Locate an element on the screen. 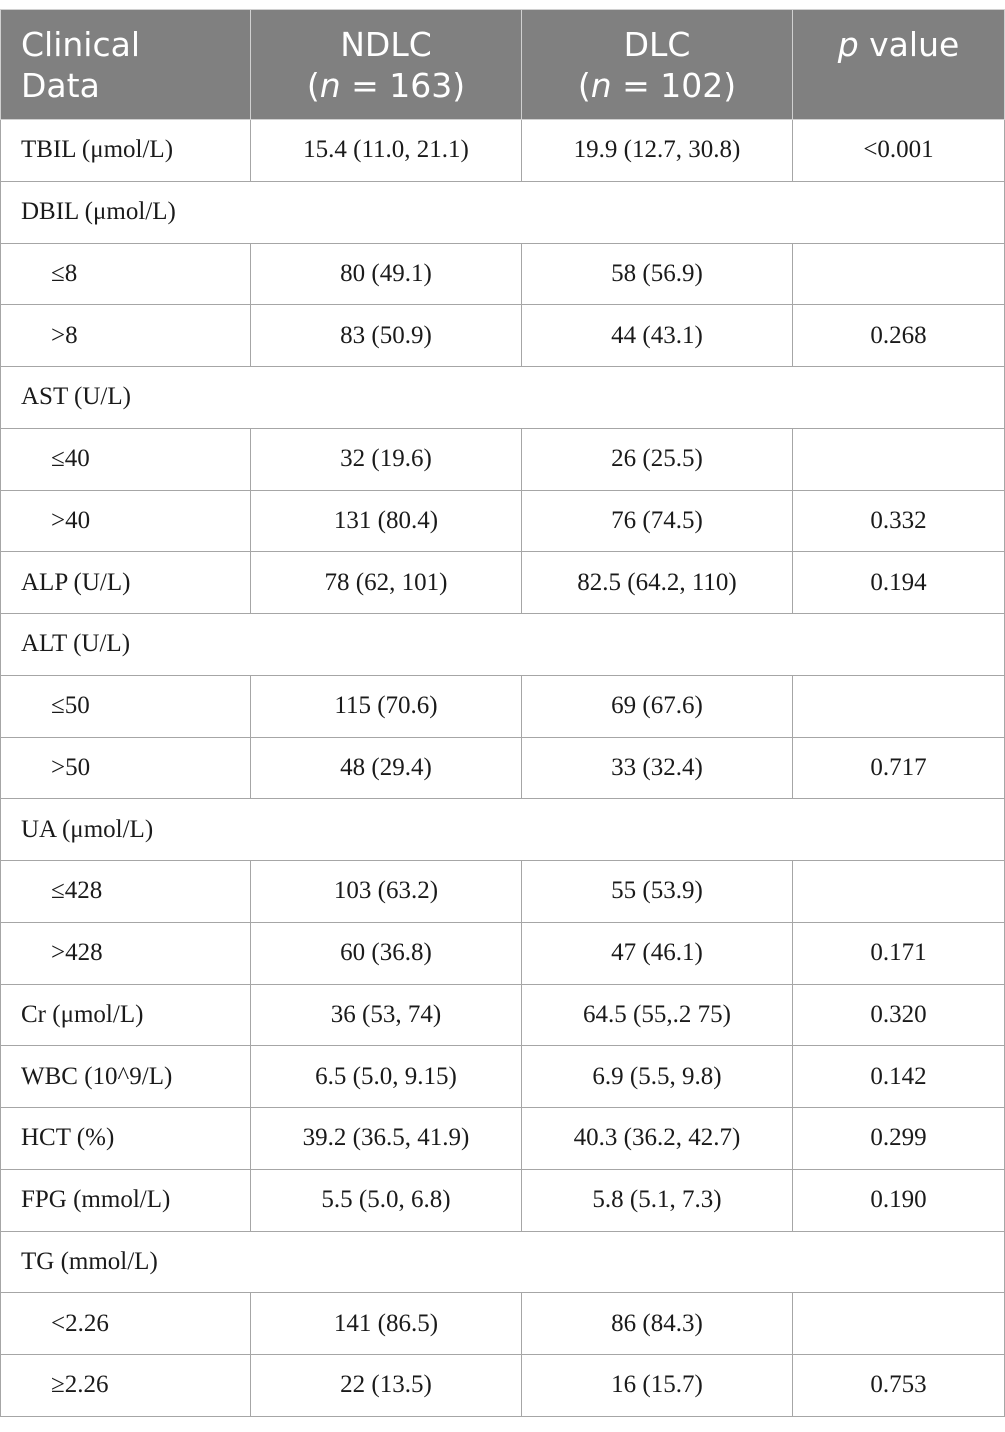 This screenshot has height=1432, width=1005. p-value-cell: 0.171 is located at coordinates (898, 953).